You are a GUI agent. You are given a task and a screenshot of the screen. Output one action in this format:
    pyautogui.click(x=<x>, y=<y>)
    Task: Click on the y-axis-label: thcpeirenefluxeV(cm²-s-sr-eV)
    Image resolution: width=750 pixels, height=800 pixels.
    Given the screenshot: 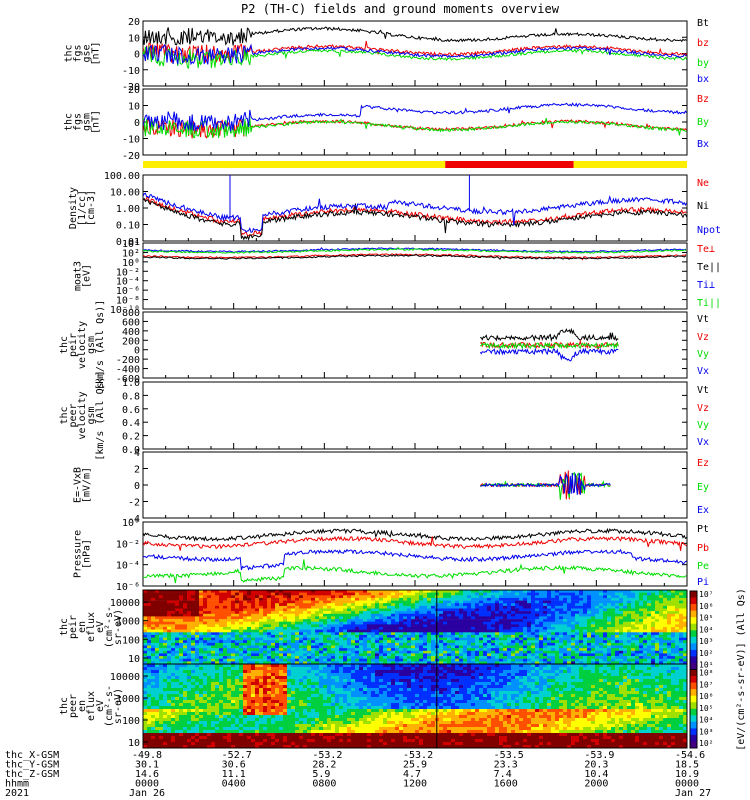 What is the action you would take?
    pyautogui.click(x=91, y=627)
    